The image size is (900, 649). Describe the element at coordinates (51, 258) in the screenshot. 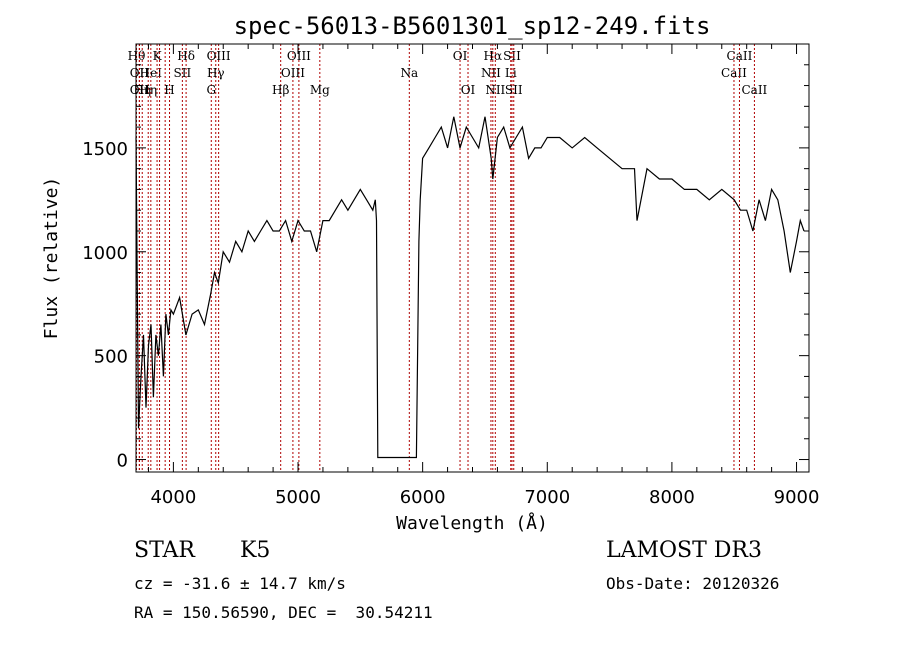

I see `y-axis-label: Flux (relative)` at that location.